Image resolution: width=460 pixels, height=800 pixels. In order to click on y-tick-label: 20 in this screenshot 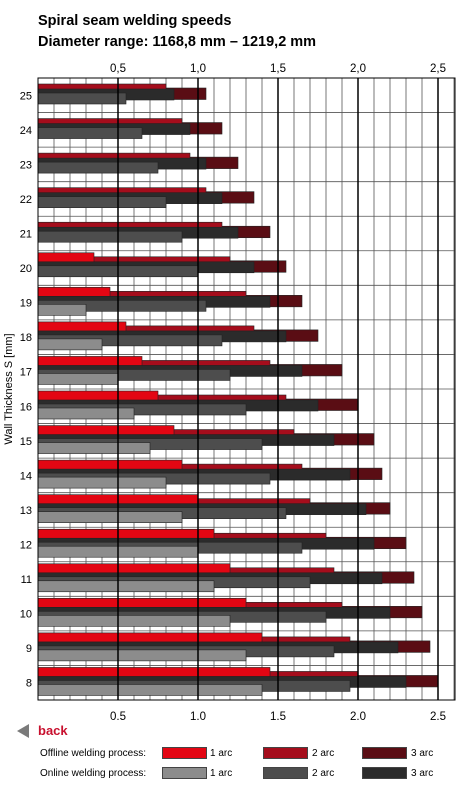, I will do `click(26, 269)`.